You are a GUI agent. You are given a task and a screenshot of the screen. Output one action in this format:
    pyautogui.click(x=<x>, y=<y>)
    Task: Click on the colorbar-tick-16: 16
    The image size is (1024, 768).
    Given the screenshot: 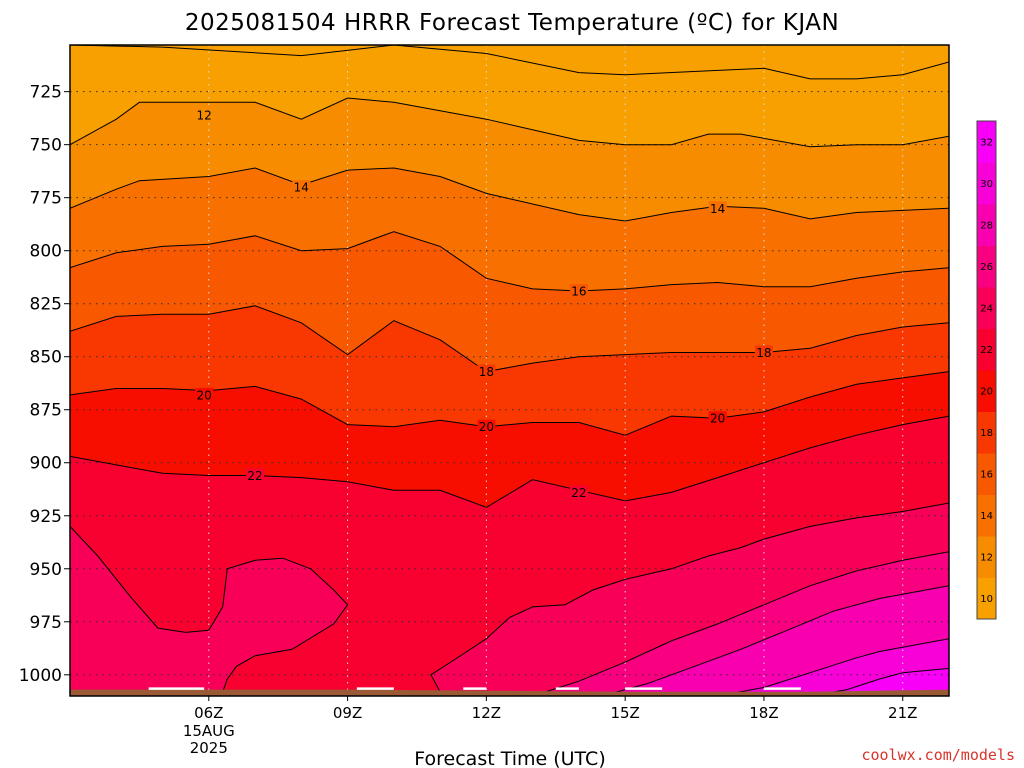 What is the action you would take?
    pyautogui.click(x=986, y=474)
    